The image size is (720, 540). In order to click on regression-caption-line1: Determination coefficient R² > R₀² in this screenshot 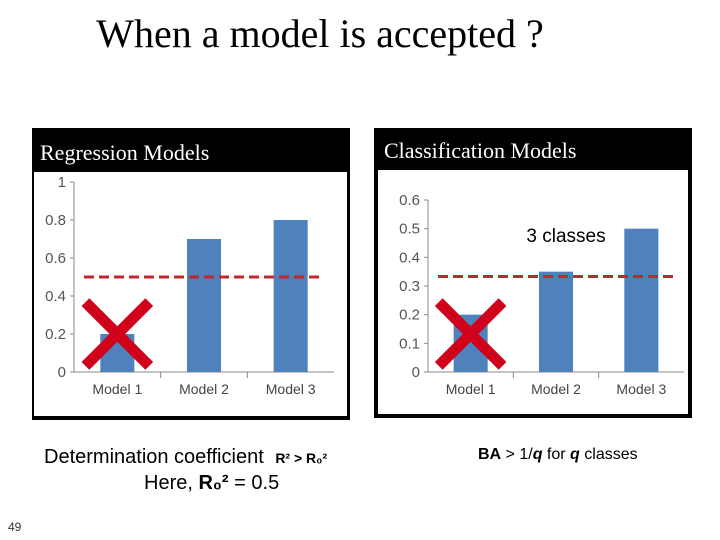, I will do `click(214, 457)`.